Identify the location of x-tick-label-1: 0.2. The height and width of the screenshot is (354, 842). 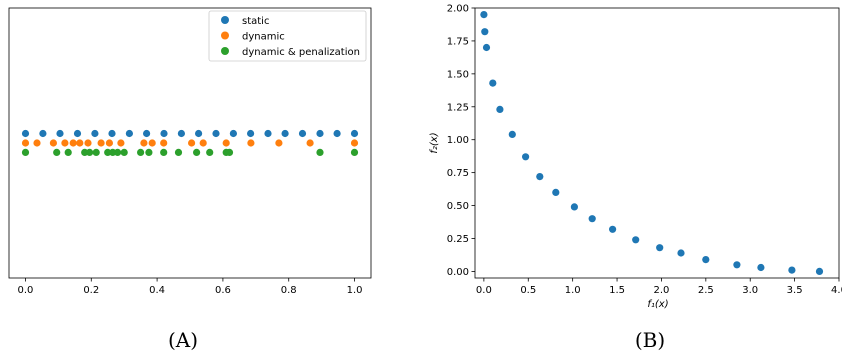
(91, 290).